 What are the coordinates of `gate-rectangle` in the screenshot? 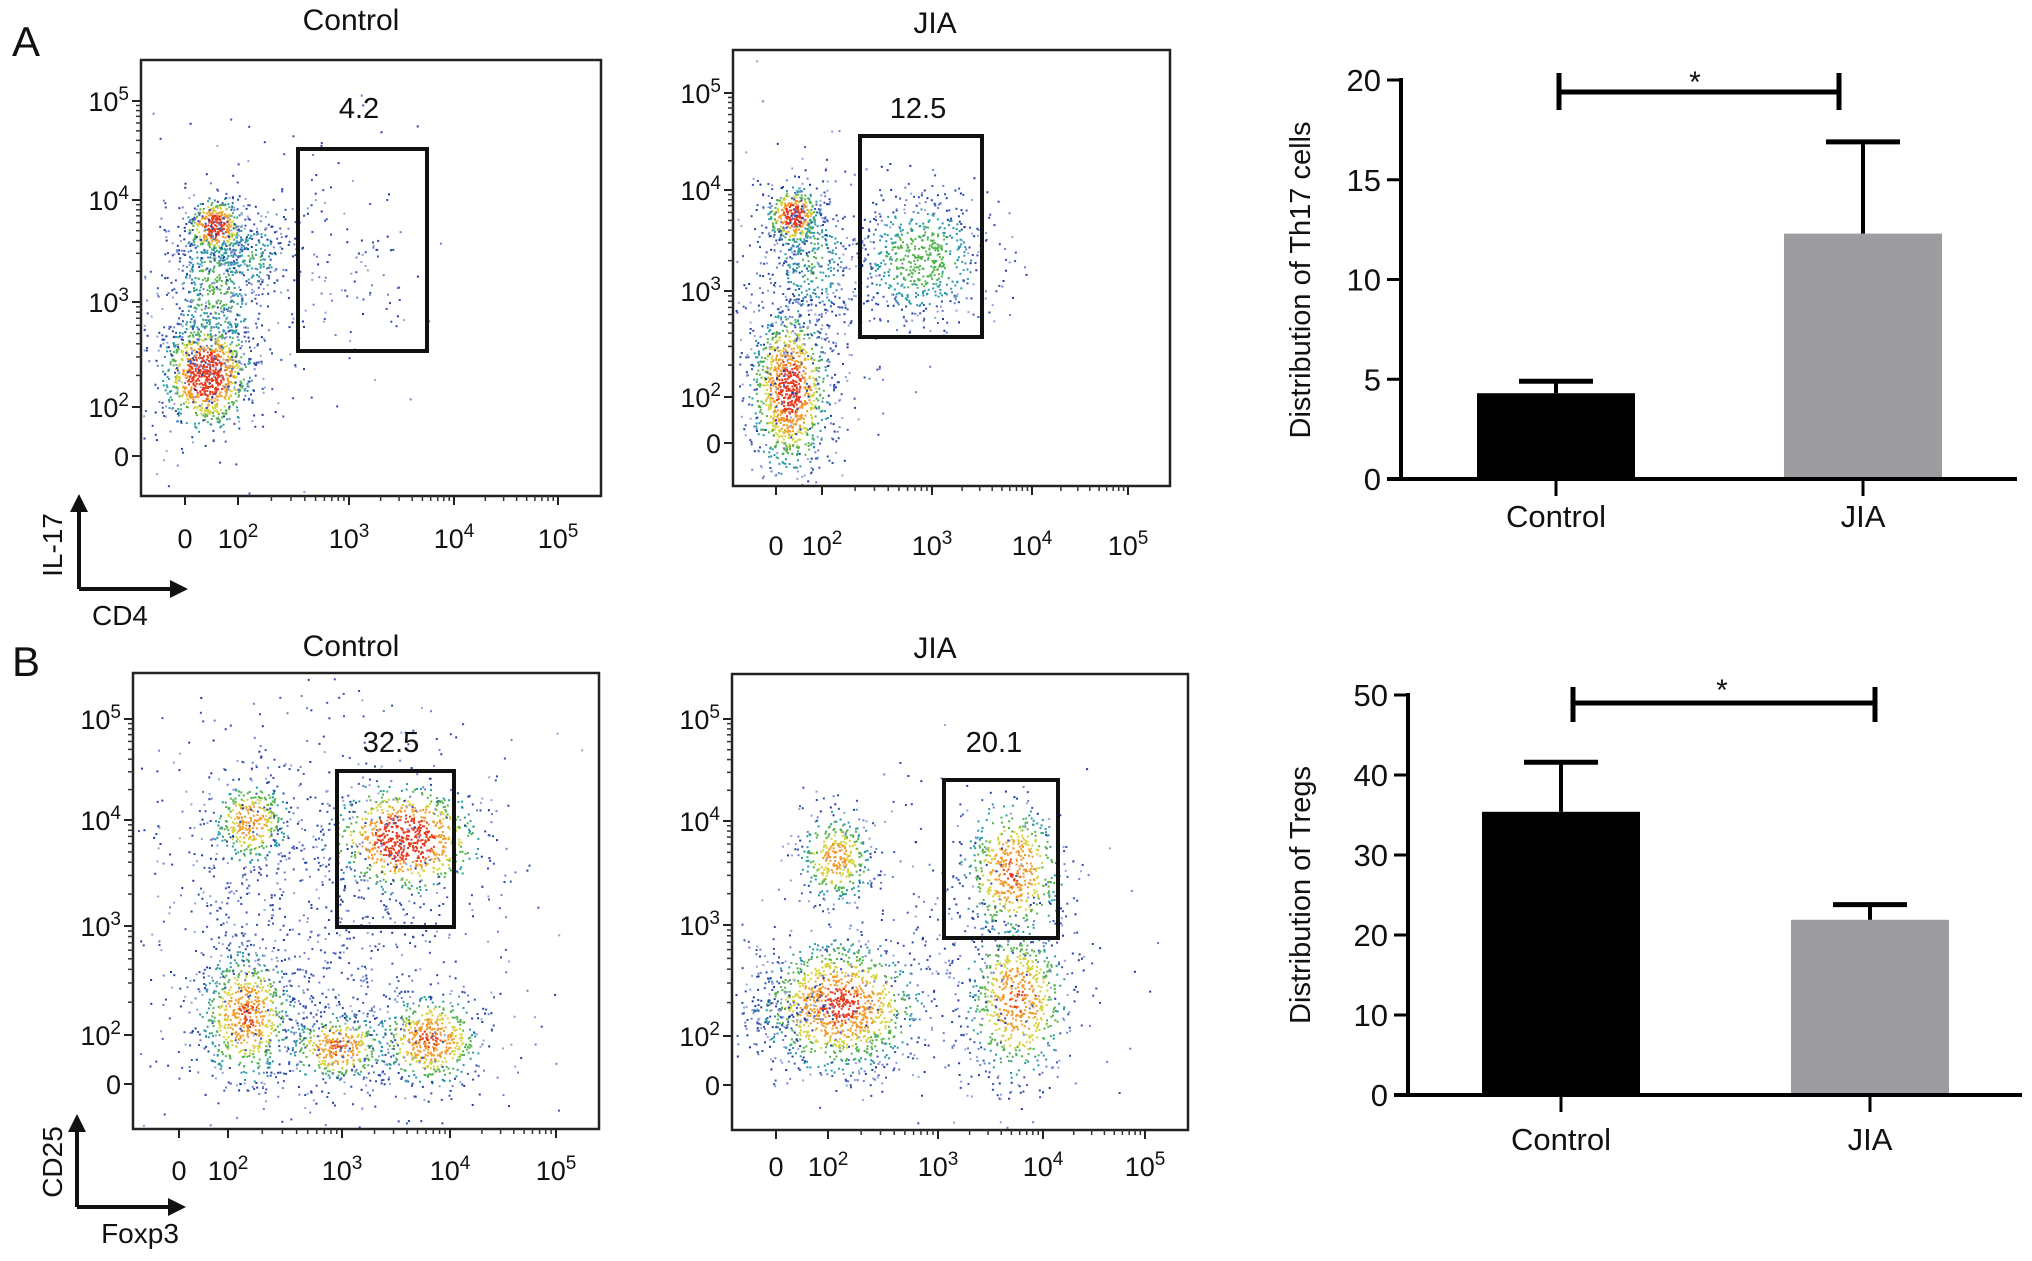 It's located at (362, 250).